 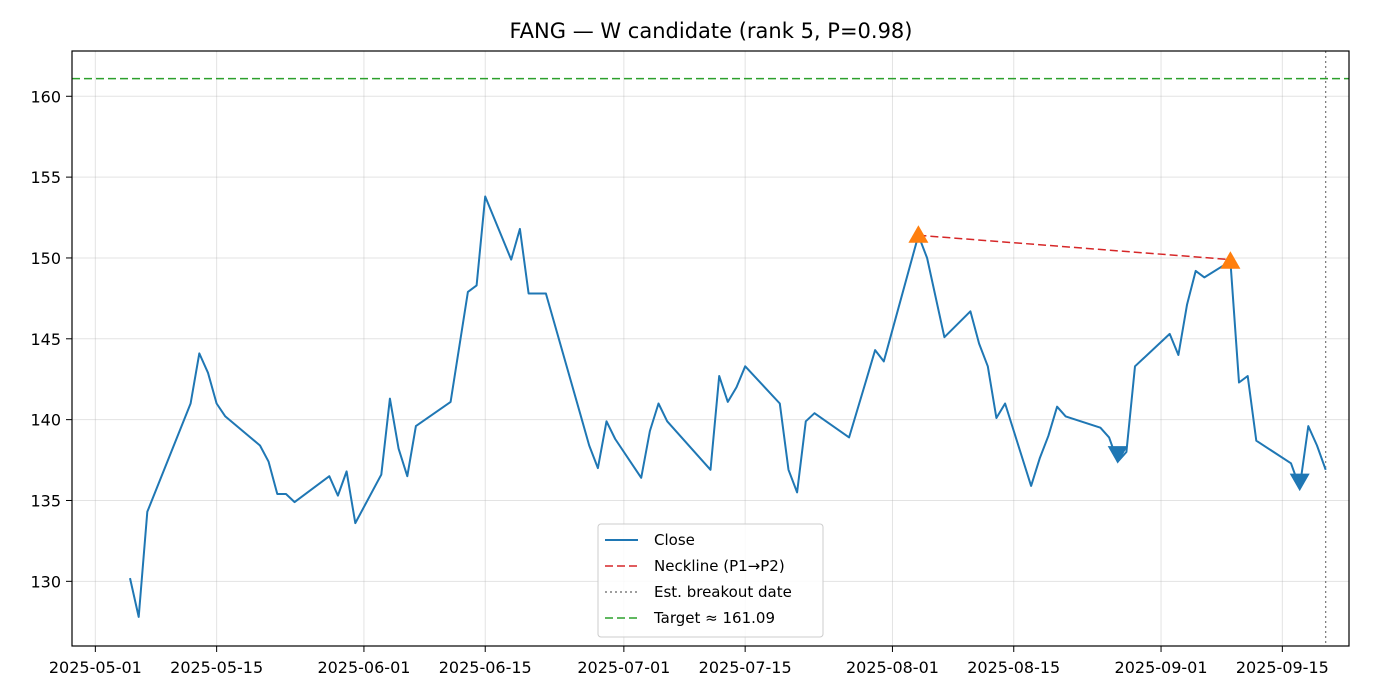 I want to click on pattern-markers, so click(x=1109, y=358).